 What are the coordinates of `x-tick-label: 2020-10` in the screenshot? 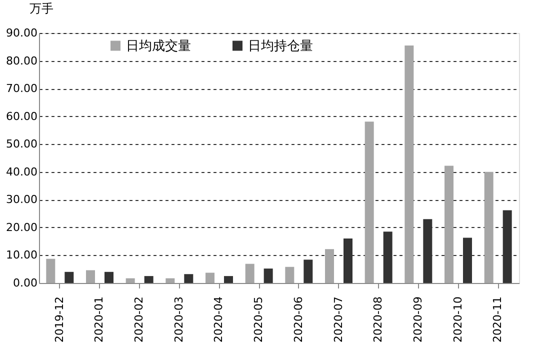 It's located at (457, 319).